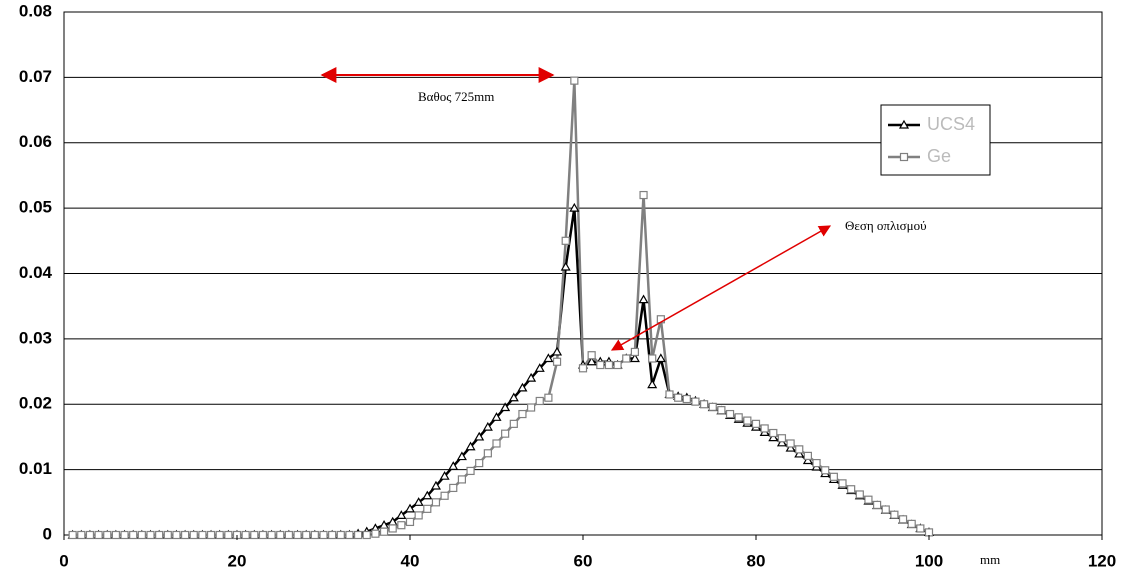  I want to click on y-tick-label: 0.02, so click(35, 403).